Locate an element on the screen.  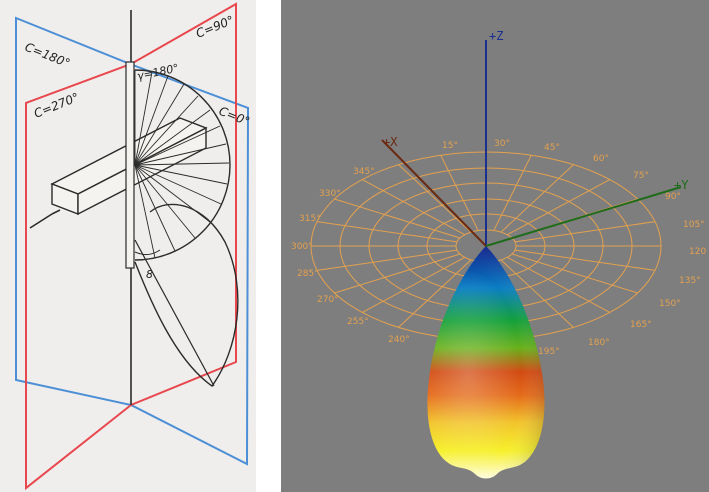
deg-15: 15° is located at coordinates (450, 146).